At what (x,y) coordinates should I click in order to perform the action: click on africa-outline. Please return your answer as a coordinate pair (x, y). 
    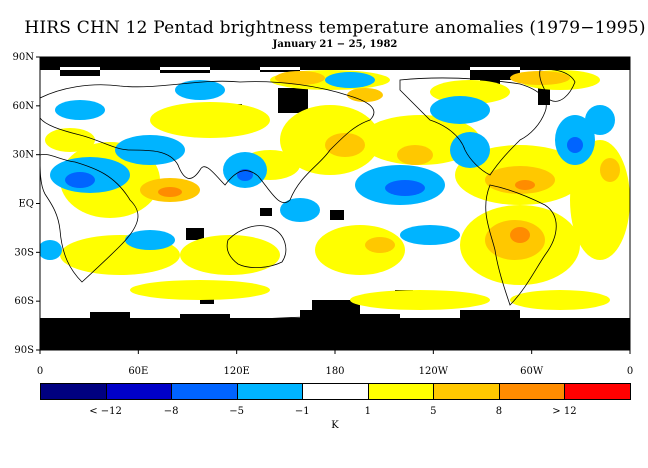
    Looking at the image, I should click on (89, 218).